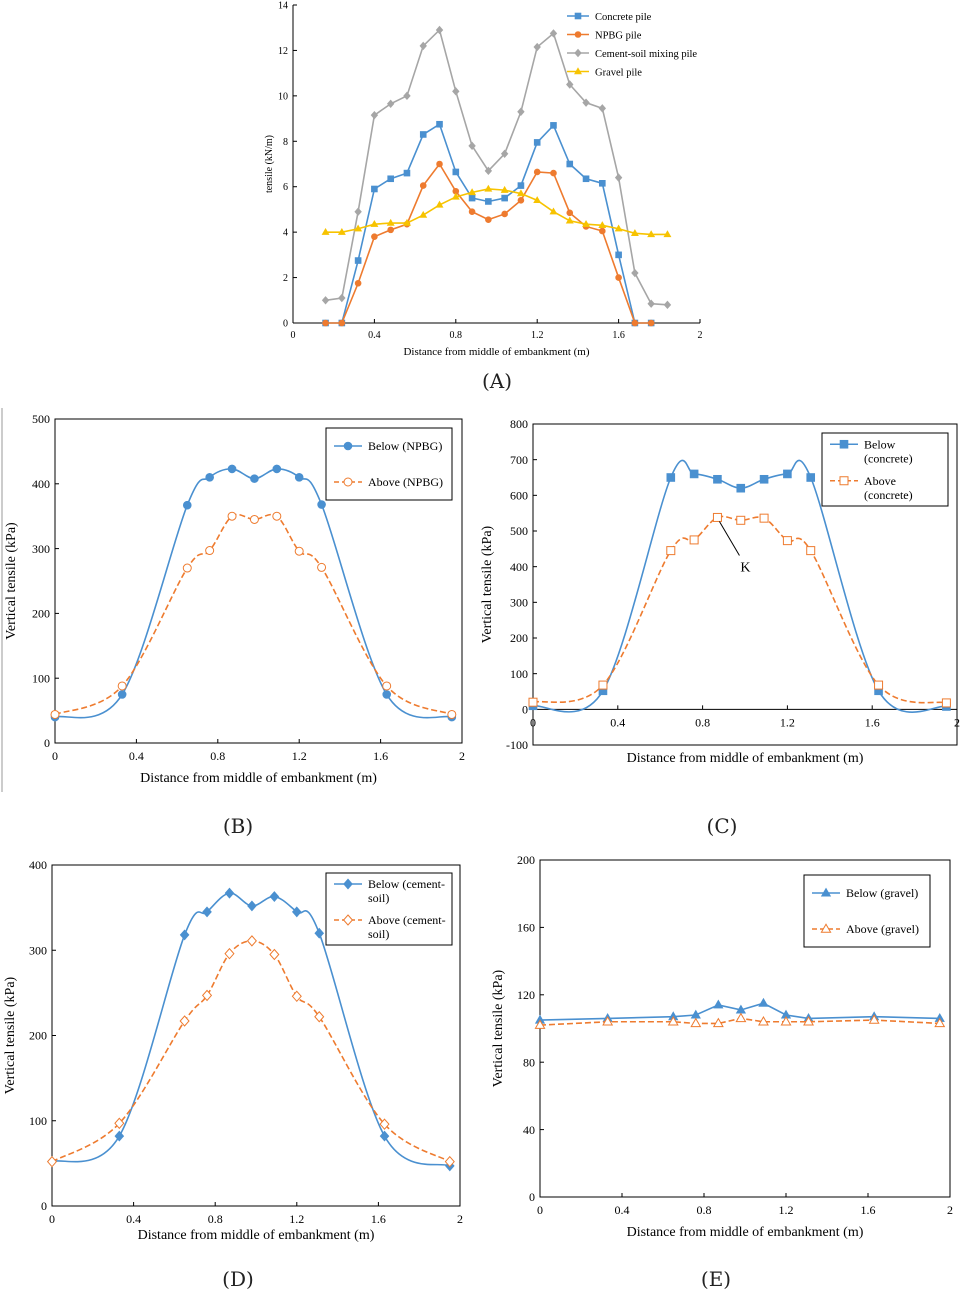 The image size is (962, 1294). Describe the element at coordinates (745, 1232) in the screenshot. I see `x-axis-label: Distance from middle of embankment (m)` at that location.